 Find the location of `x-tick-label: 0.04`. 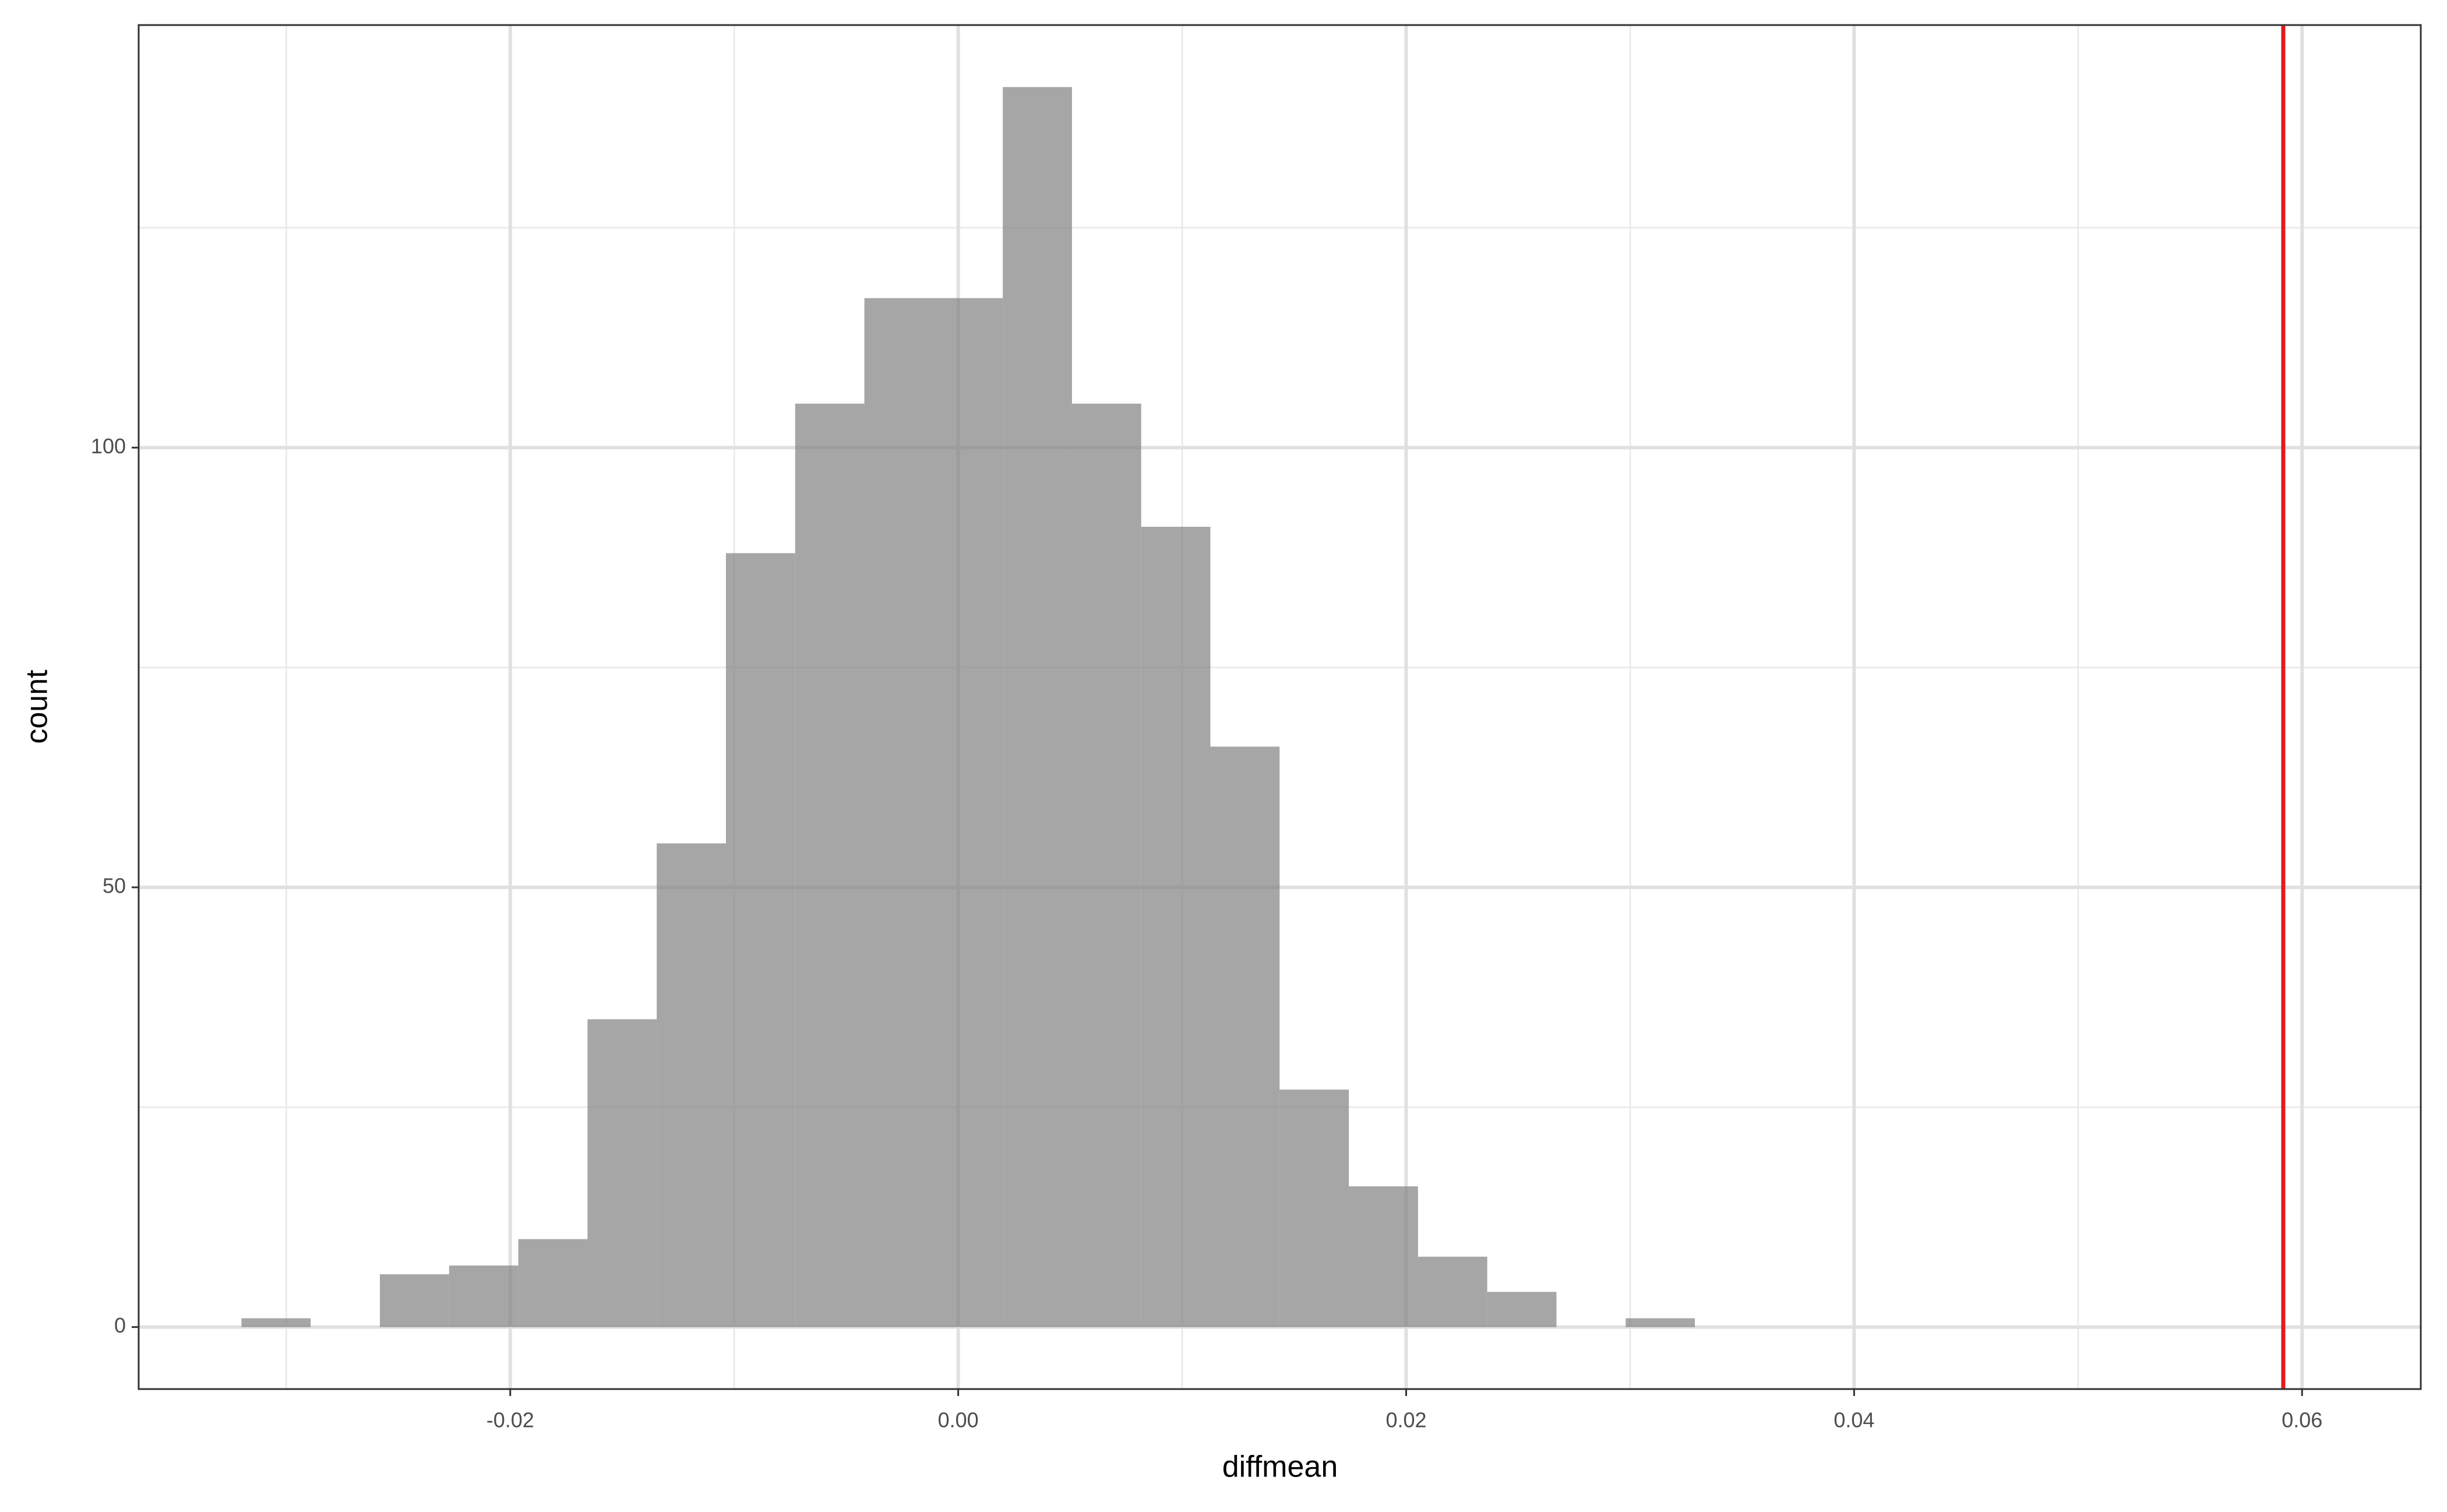

x-tick-label: 0.04 is located at coordinates (1854, 1420).